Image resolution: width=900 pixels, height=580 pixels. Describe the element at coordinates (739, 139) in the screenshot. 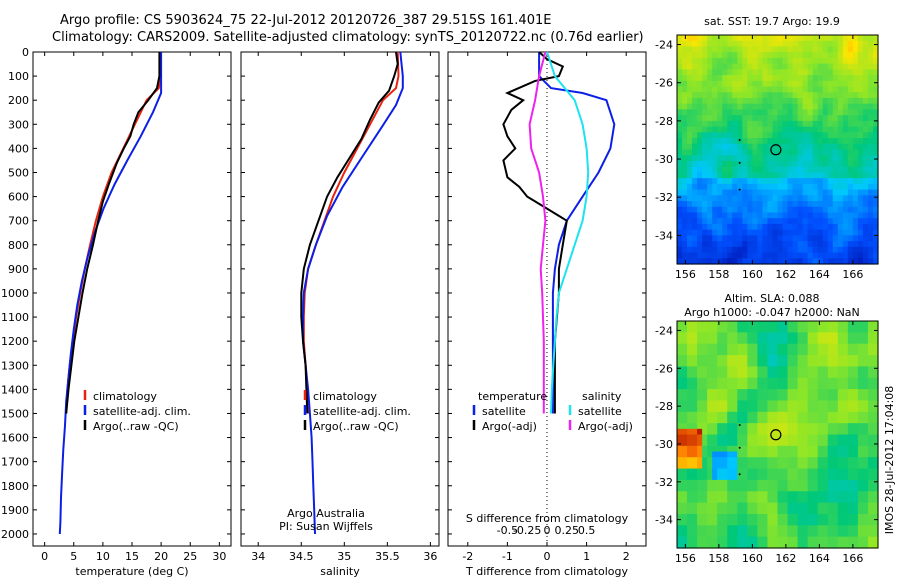

I see `track-dot` at that location.